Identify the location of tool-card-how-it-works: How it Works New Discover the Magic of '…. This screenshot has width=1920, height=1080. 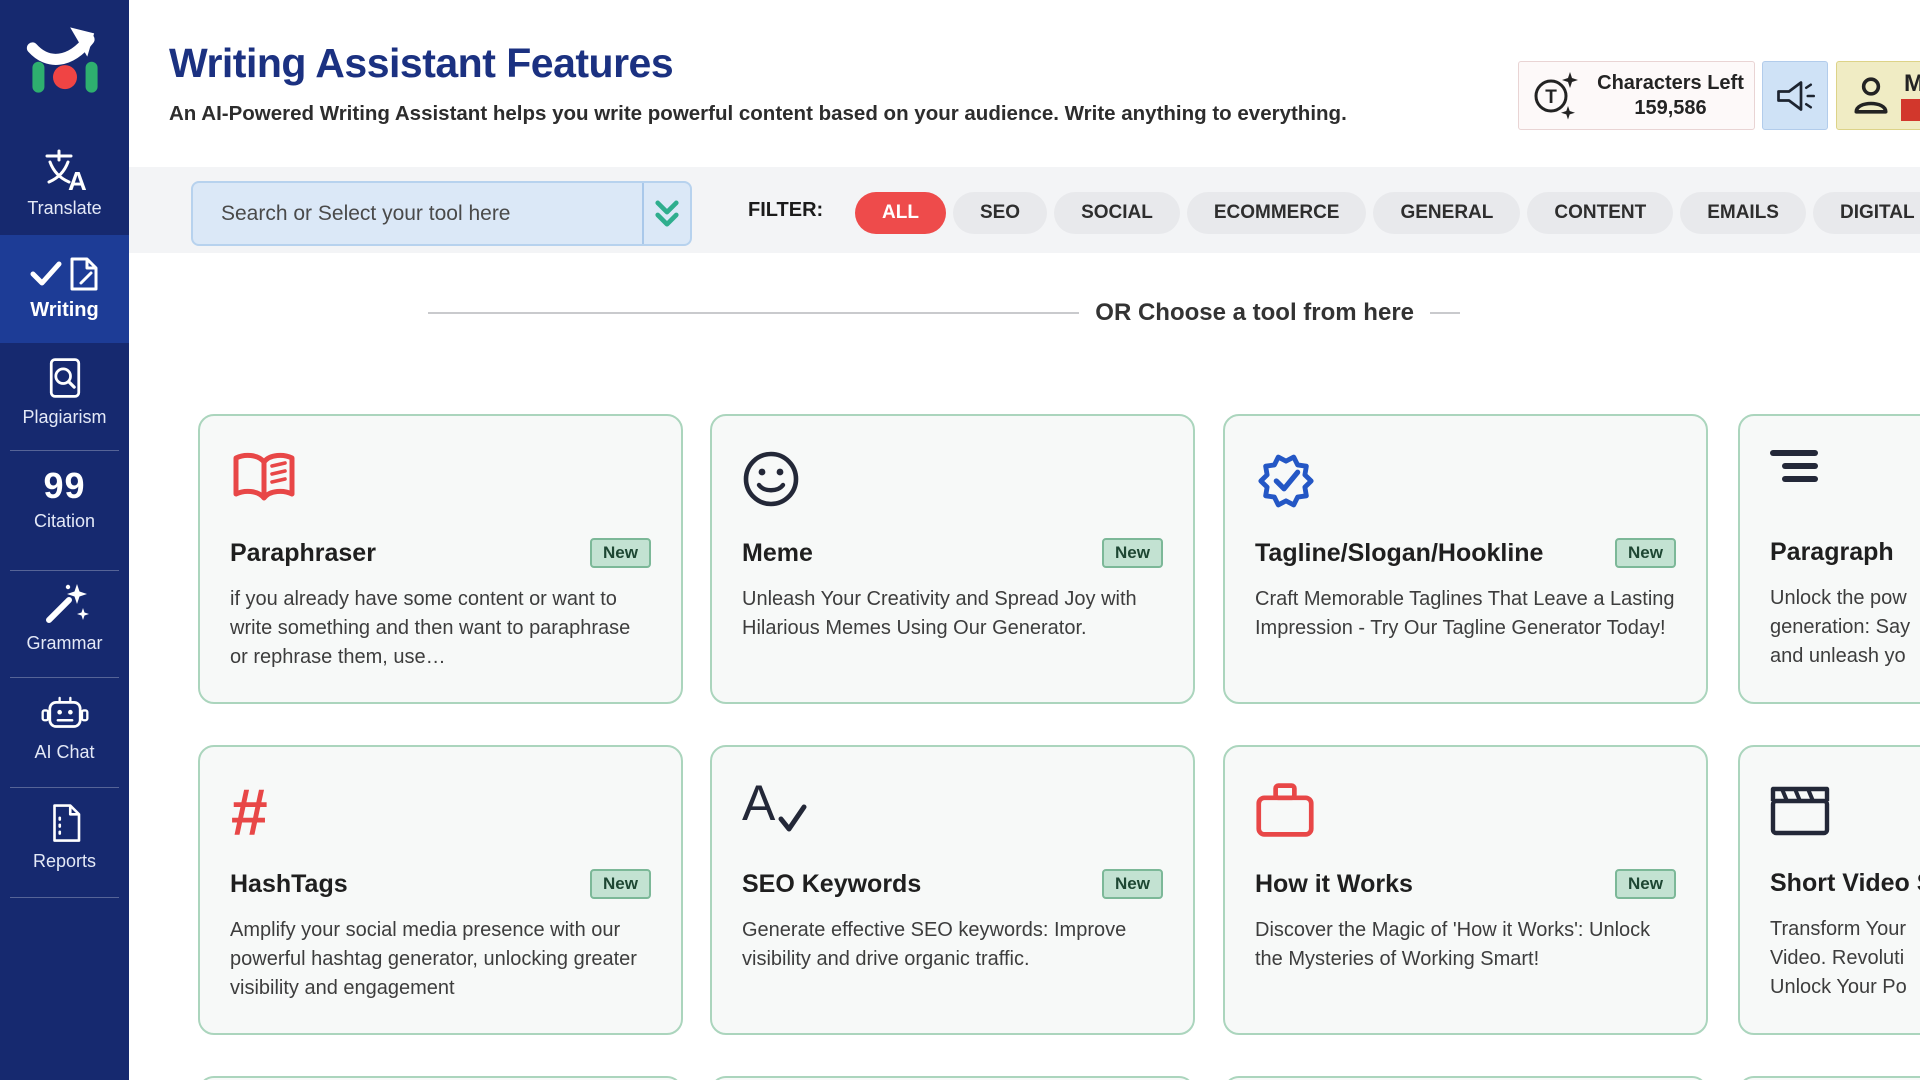
(1465, 890).